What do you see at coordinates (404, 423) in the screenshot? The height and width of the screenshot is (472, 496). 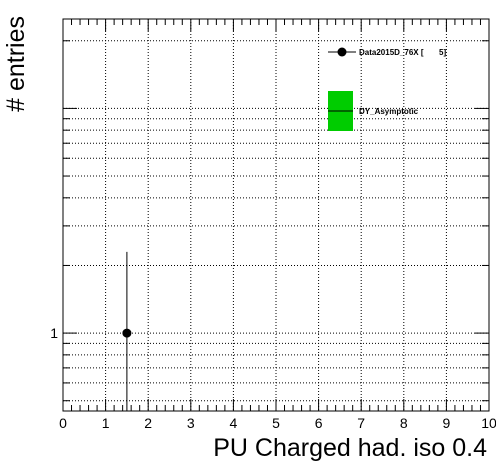 I see `x-tick-label: 8` at bounding box center [404, 423].